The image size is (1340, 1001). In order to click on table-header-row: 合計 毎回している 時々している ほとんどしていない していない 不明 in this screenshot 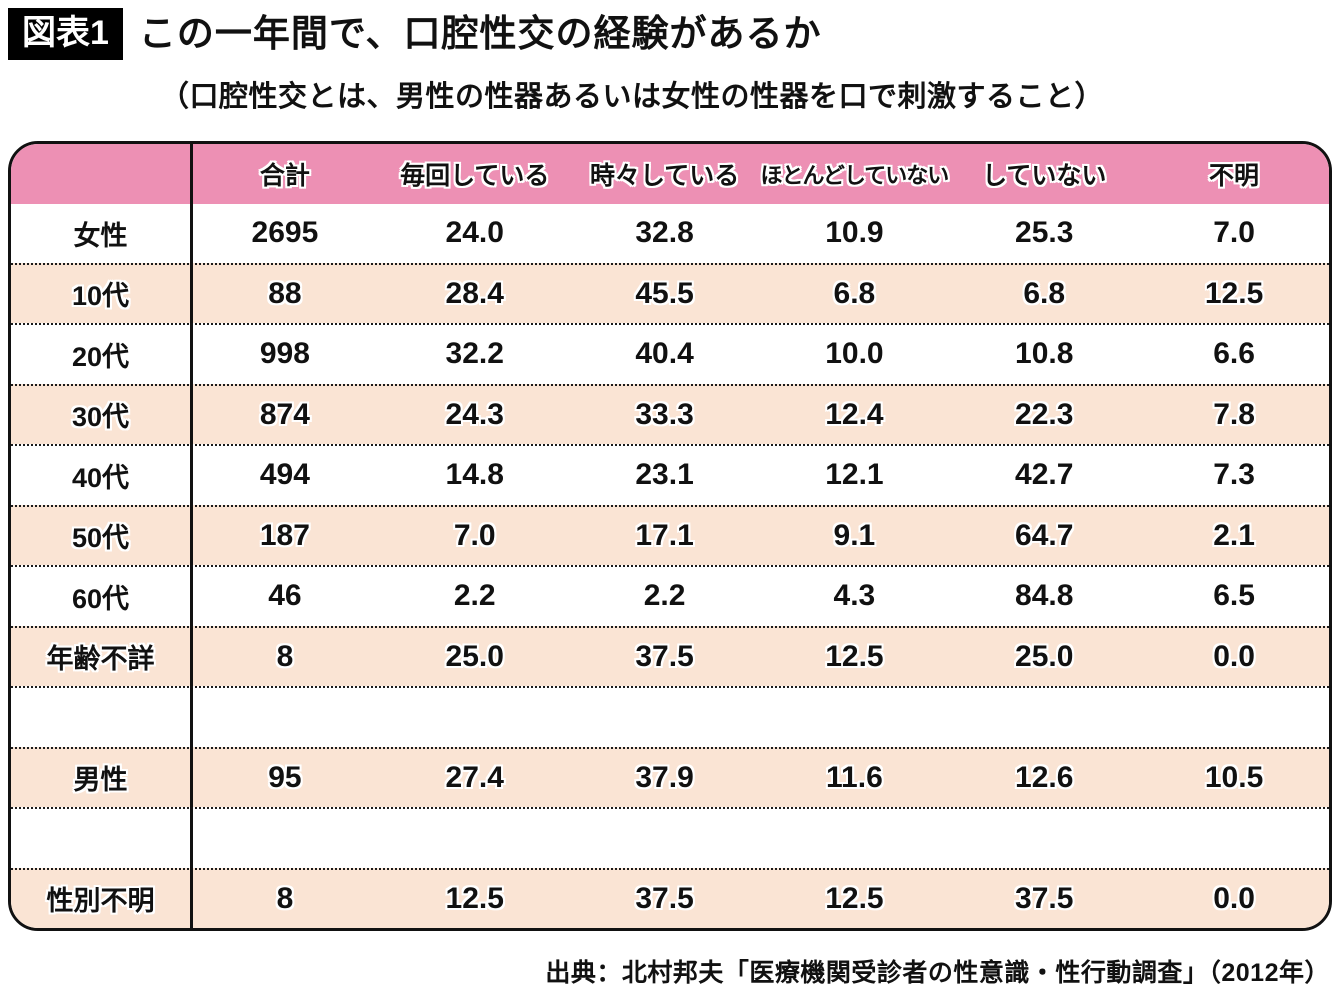, I will do `click(670, 174)`.